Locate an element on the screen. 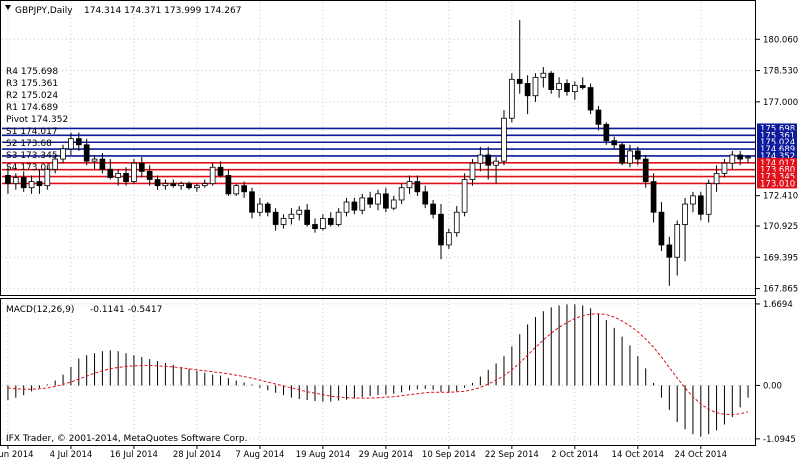 Image resolution: width=799 pixels, height=464 pixels. level-box-s2 is located at coordinates (777, 169).